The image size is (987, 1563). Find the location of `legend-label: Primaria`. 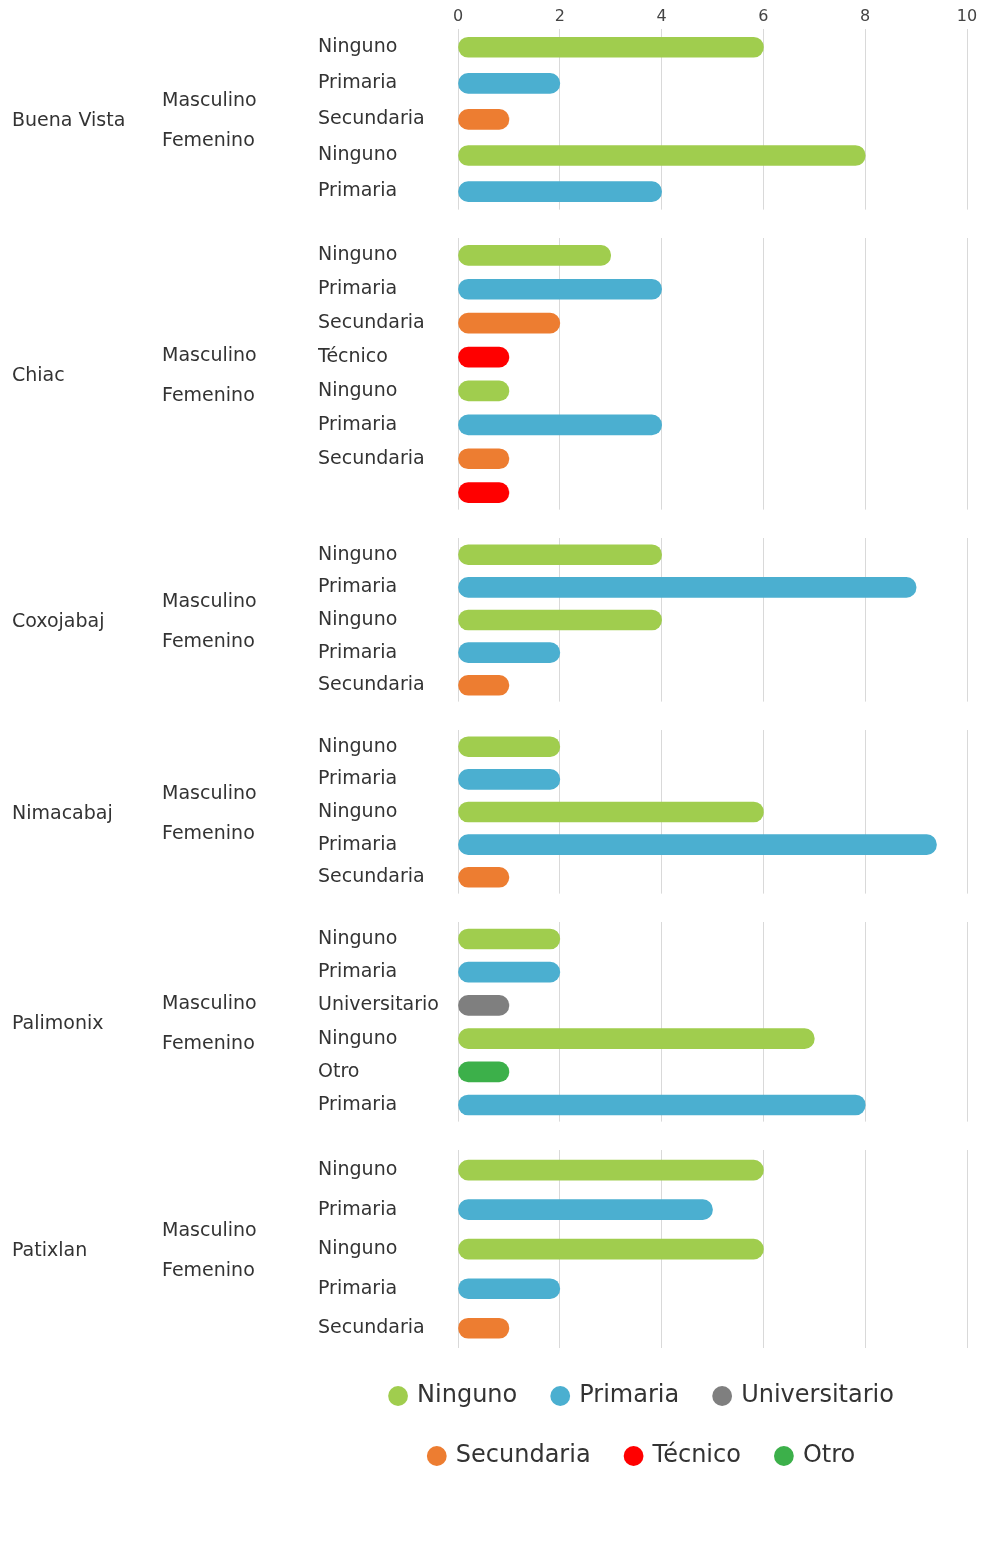

legend-label: Primaria is located at coordinates (629, 1394).